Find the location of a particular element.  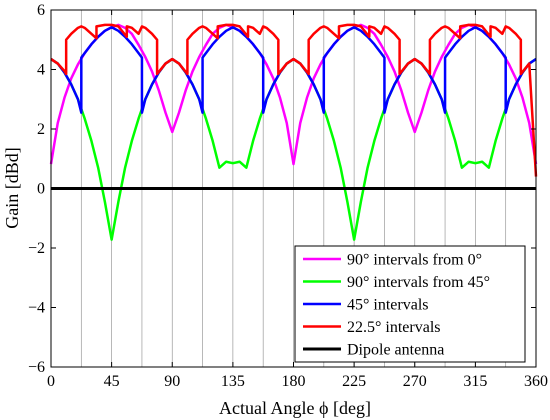

x-tick-label: 360 is located at coordinates (536, 381).